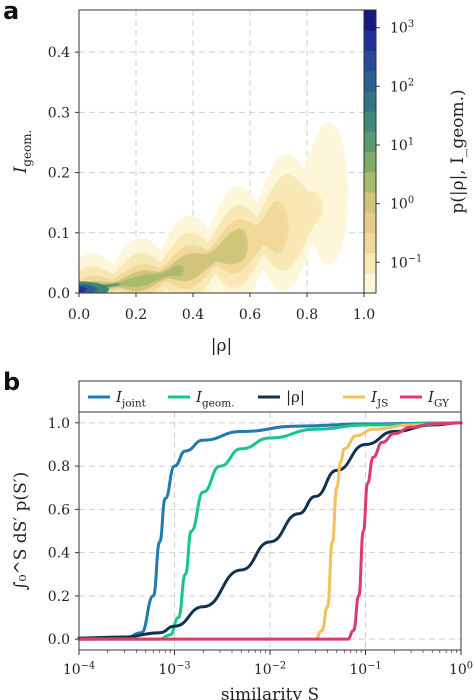 This screenshot has width=474, height=700. What do you see at coordinates (59, 510) in the screenshot?
I see `y-tick-label: 0.6` at bounding box center [59, 510].